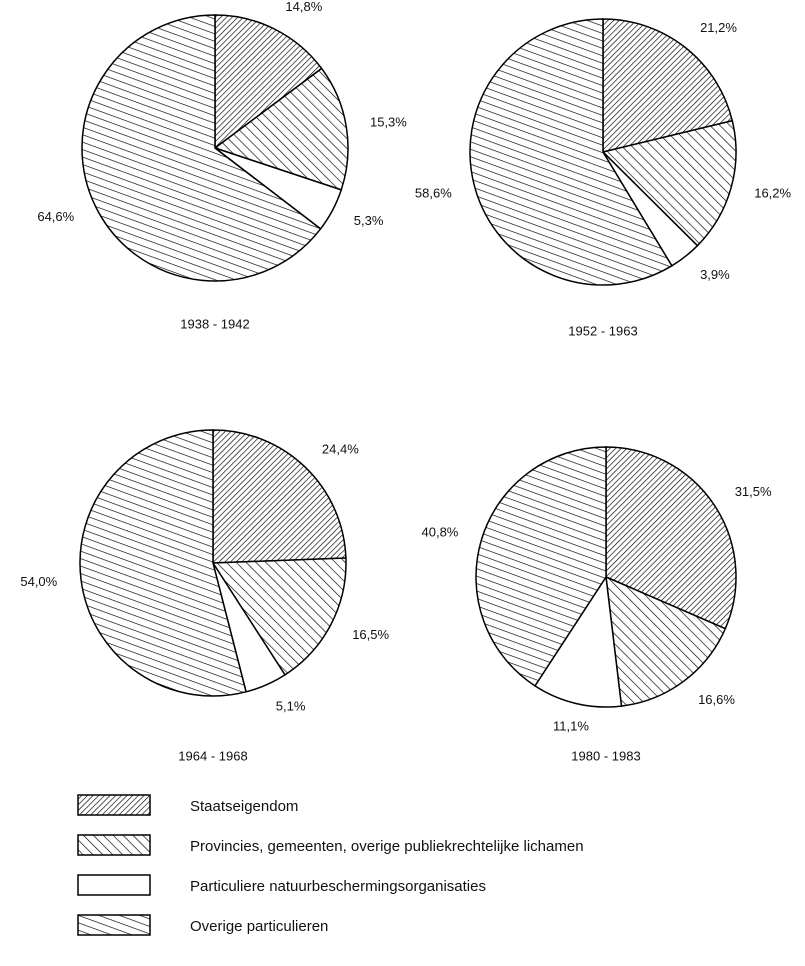 The width and height of the screenshot is (805, 966). Describe the element at coordinates (370, 634) in the screenshot. I see `slice-label: 16,5%` at that location.